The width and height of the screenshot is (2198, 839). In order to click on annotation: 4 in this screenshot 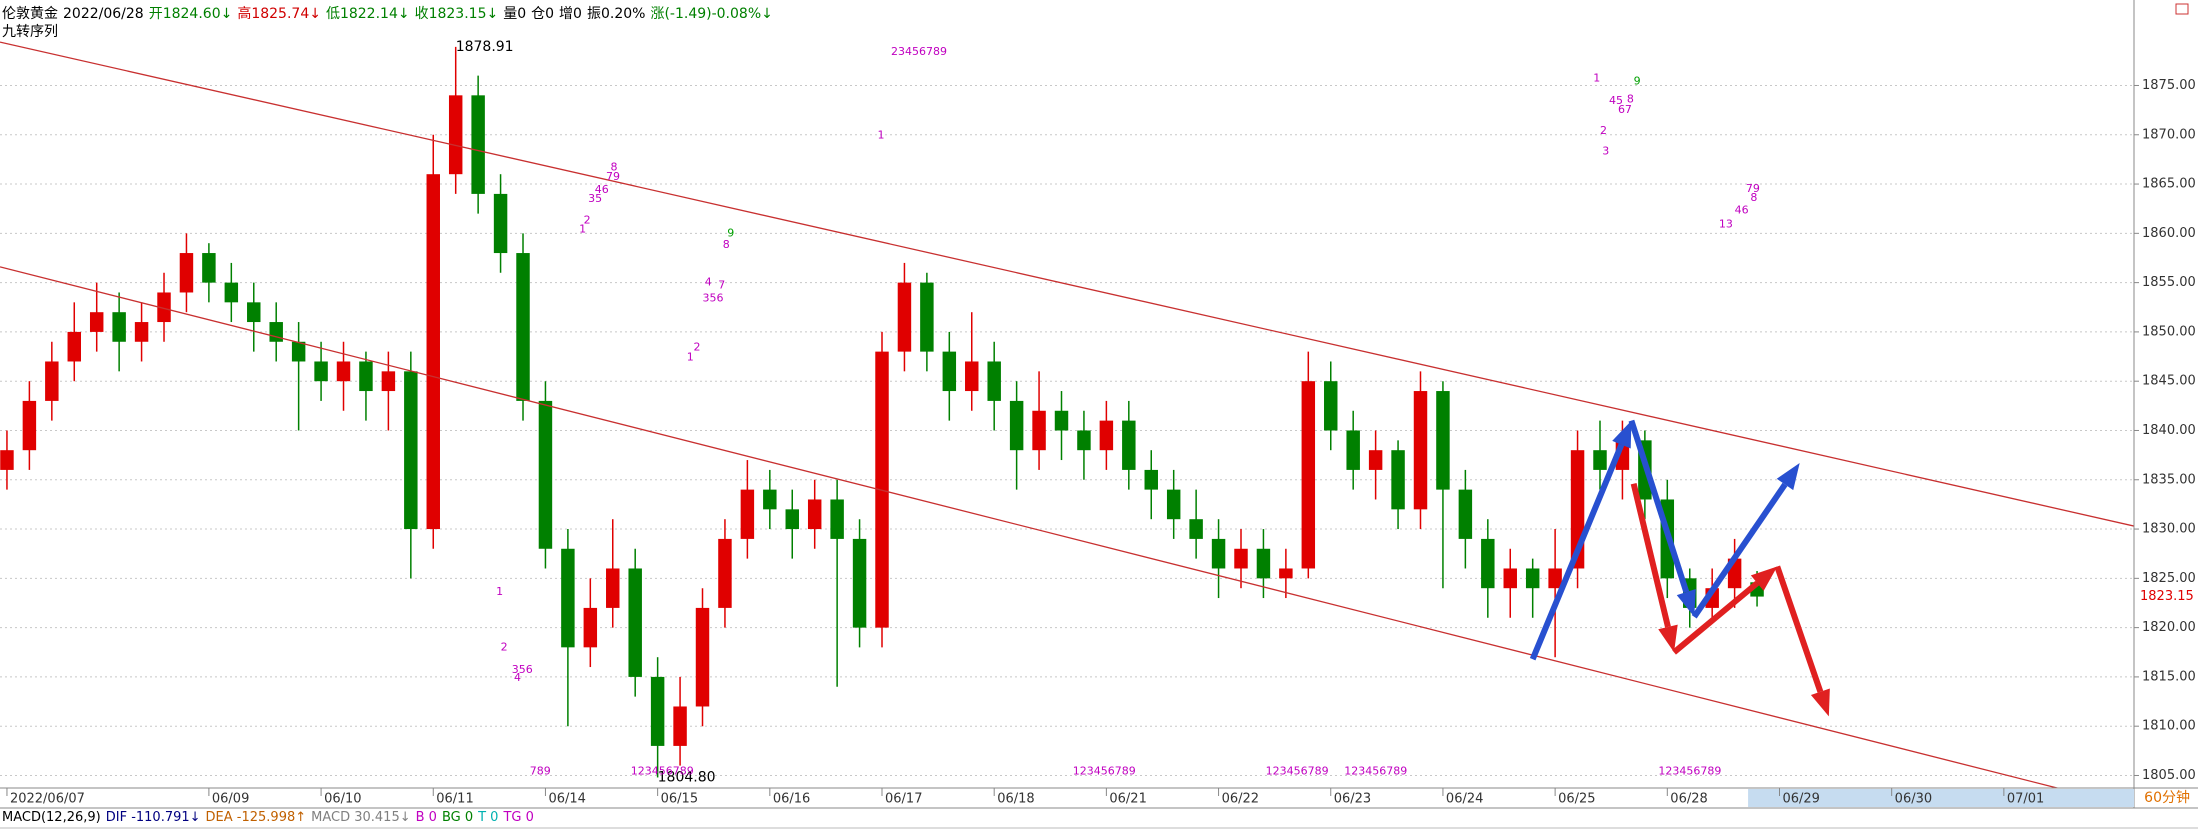, I will do `click(517, 677)`.